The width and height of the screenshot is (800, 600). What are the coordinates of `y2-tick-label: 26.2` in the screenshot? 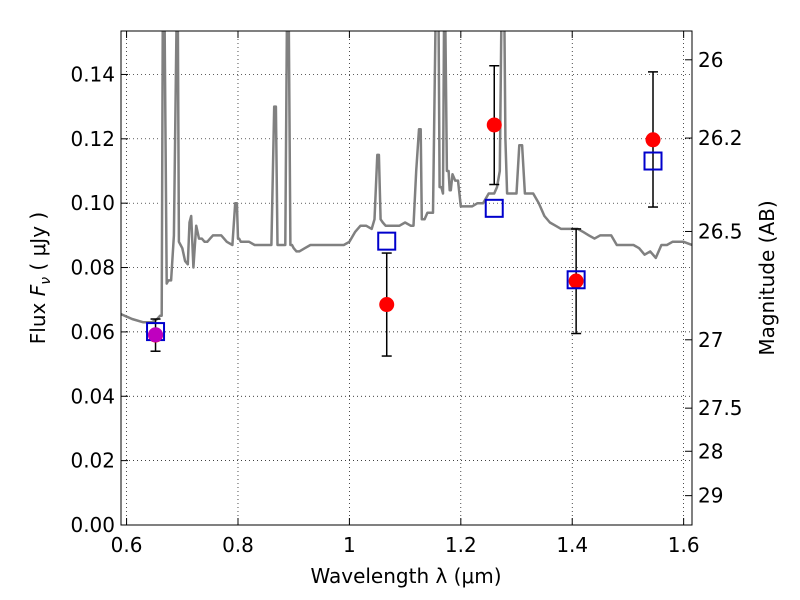 It's located at (720, 138).